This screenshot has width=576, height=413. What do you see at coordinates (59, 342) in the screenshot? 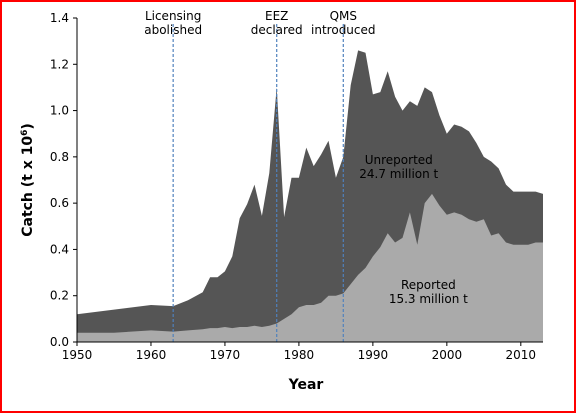
I see `y-tick-label: 0.0` at bounding box center [59, 342].